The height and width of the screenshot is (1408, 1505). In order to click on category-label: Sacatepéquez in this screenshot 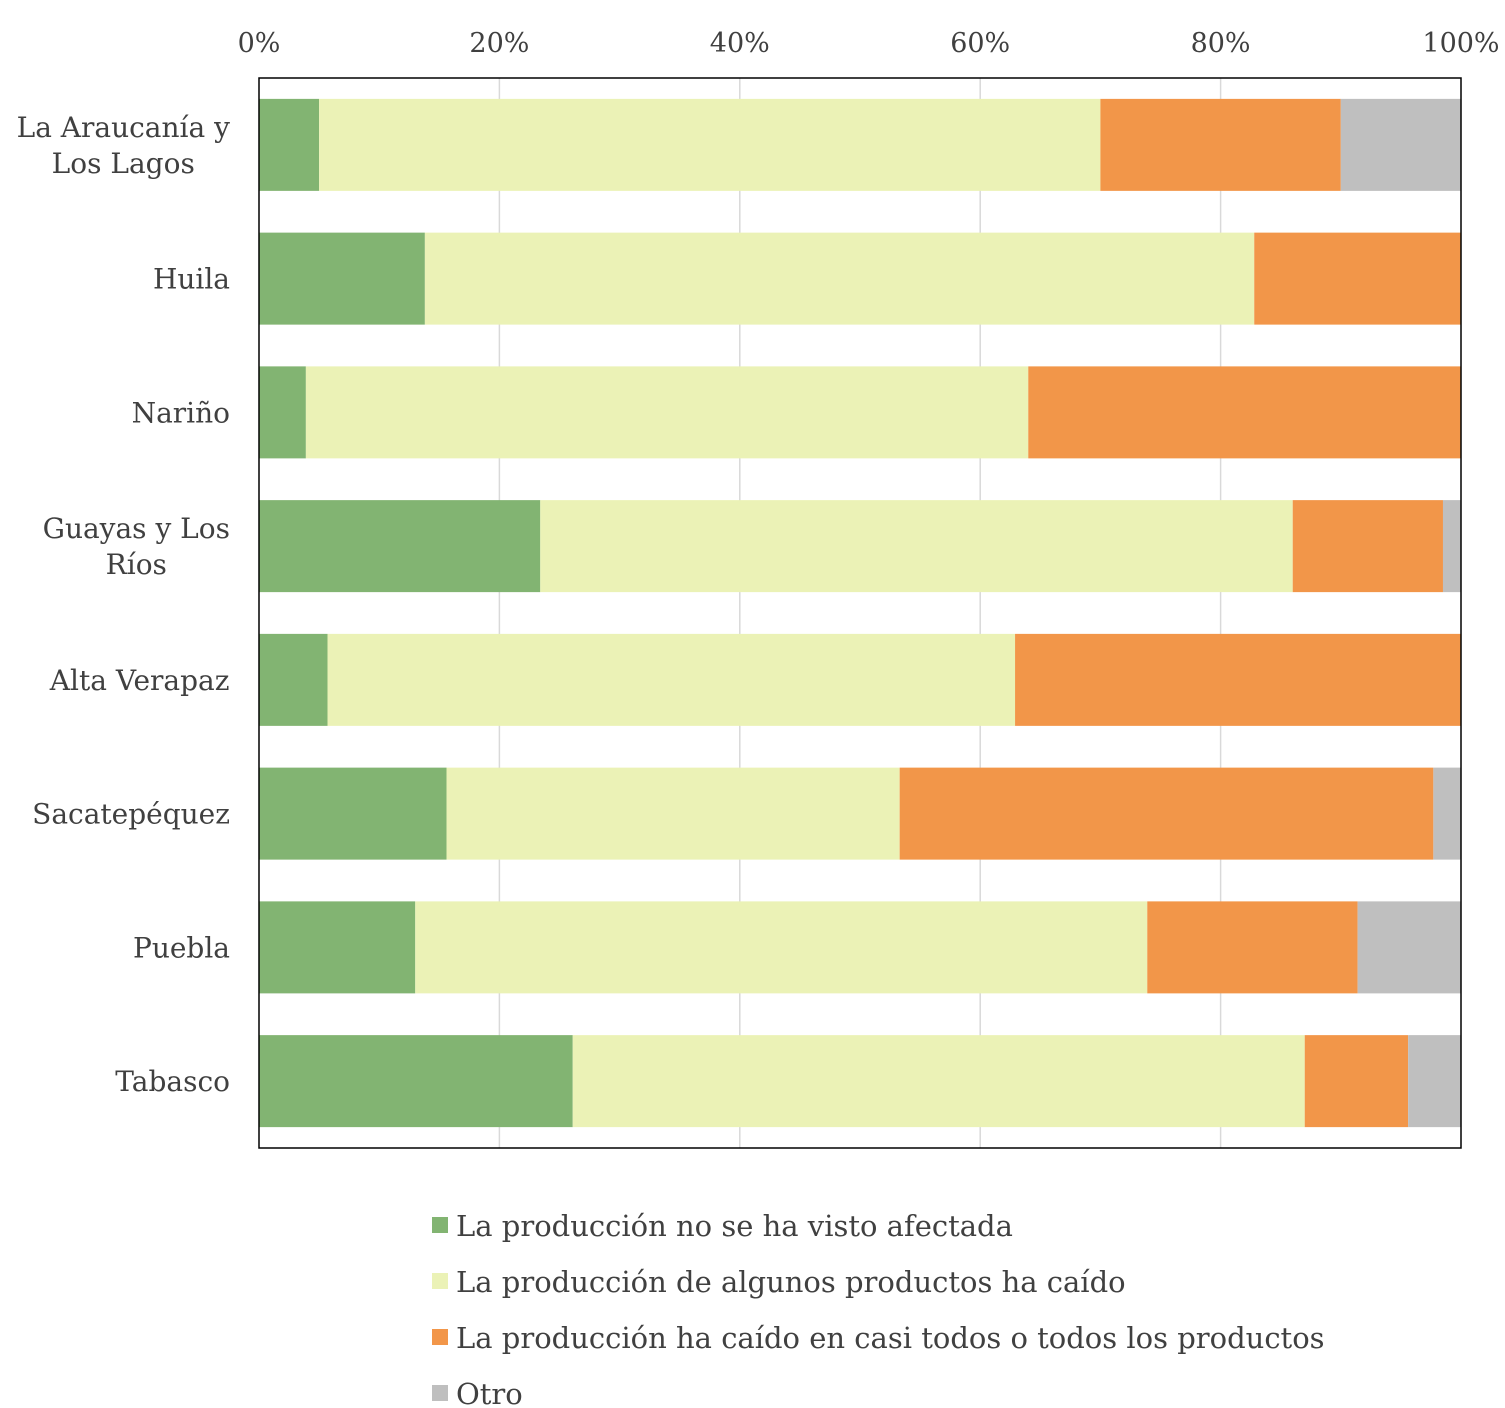, I will do `click(131, 814)`.